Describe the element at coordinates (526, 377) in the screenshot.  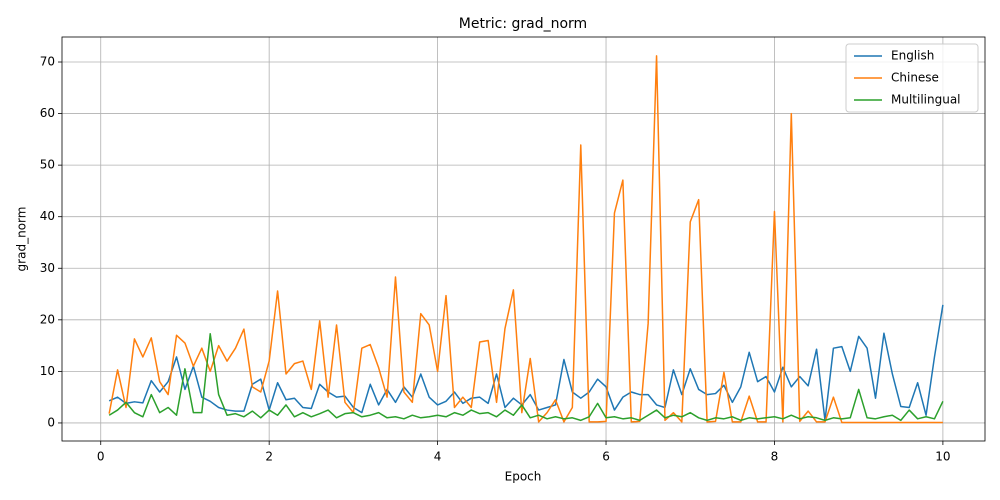
I see `series-line` at that location.